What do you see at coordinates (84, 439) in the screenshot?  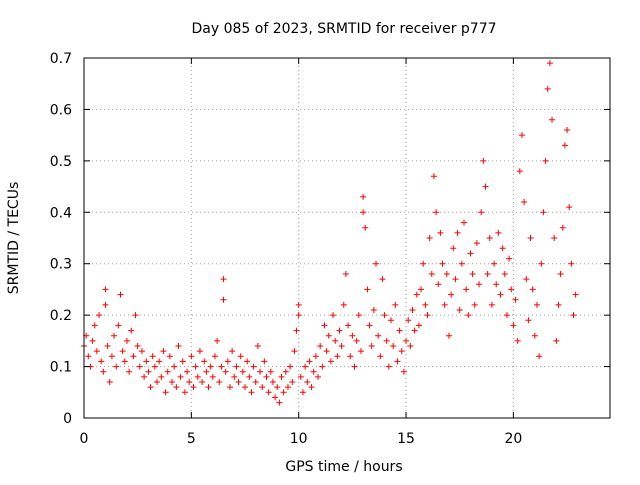 I see `x-tick-label: 0` at bounding box center [84, 439].